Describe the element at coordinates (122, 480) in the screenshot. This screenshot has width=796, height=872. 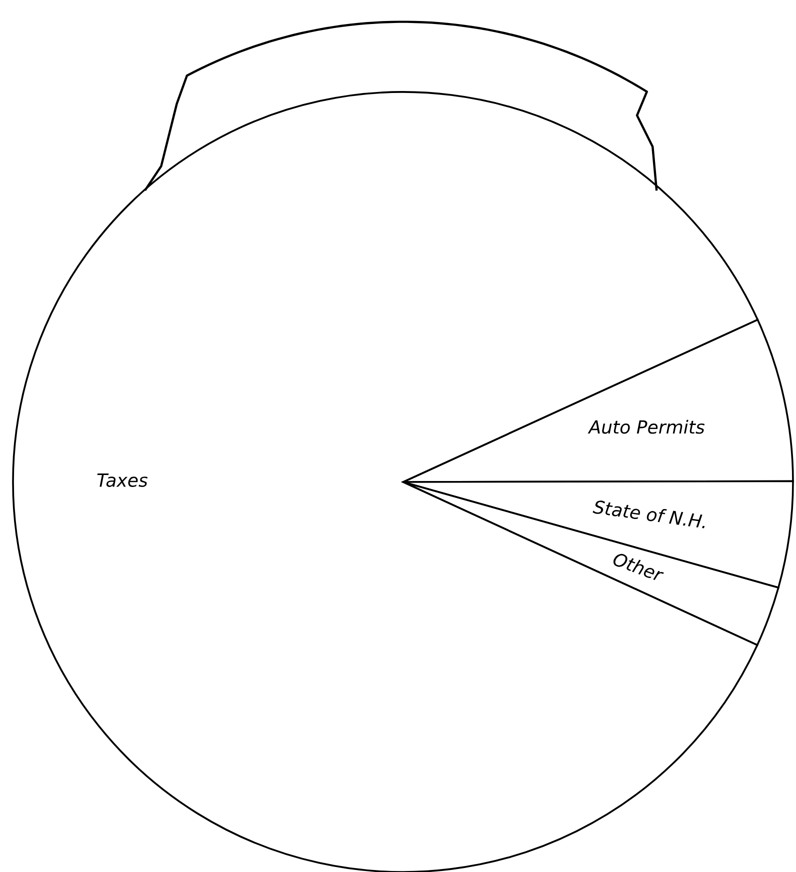
I see `slice-label: Taxes` at that location.